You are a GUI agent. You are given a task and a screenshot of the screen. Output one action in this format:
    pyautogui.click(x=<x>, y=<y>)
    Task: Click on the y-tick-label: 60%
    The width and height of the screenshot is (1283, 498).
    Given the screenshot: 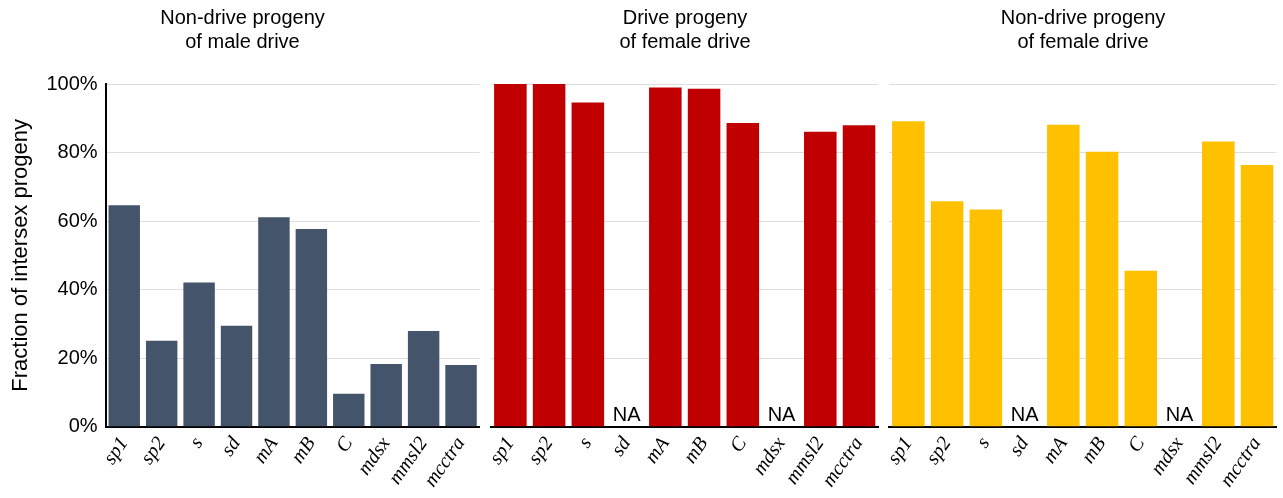 What is the action you would take?
    pyautogui.click(x=77, y=219)
    